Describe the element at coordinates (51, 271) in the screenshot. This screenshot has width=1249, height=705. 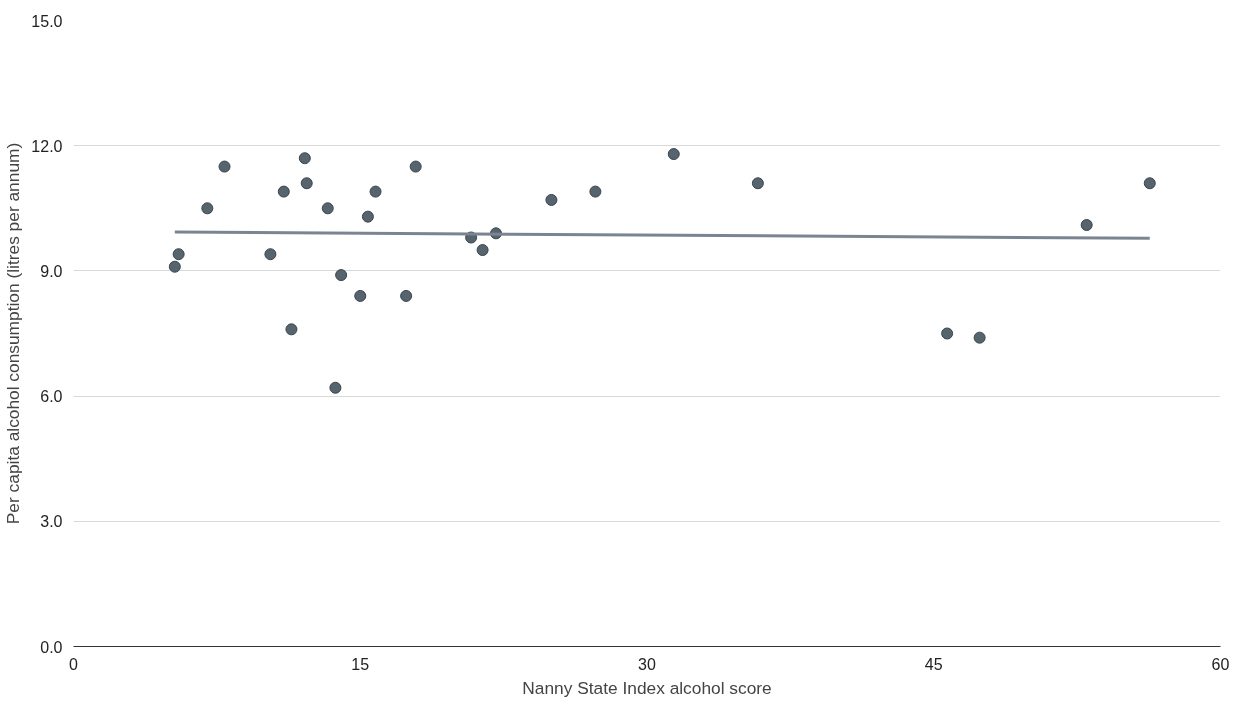
I see `y-tick-label: 9.0` at that location.